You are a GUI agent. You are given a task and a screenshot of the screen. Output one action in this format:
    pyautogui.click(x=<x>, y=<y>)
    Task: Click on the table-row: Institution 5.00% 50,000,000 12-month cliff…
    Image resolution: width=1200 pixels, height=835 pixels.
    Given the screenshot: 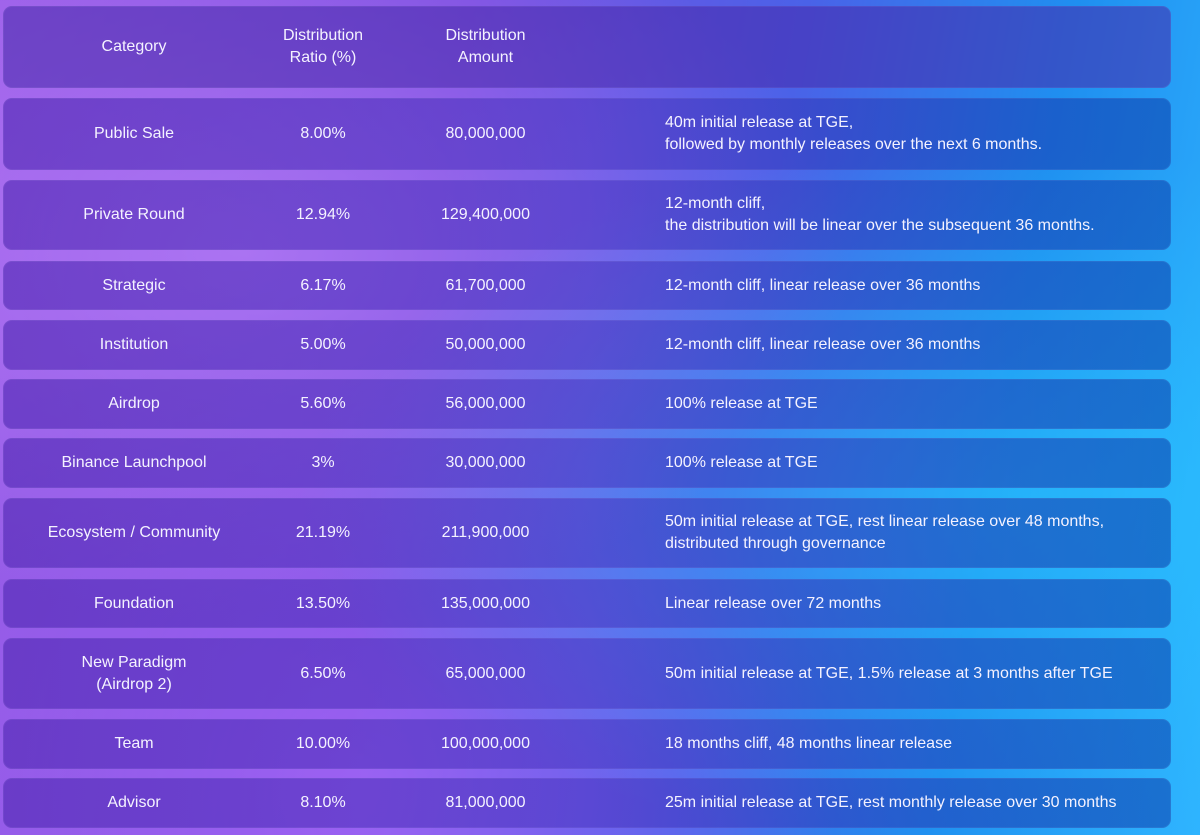 What is the action you would take?
    pyautogui.click(x=587, y=345)
    